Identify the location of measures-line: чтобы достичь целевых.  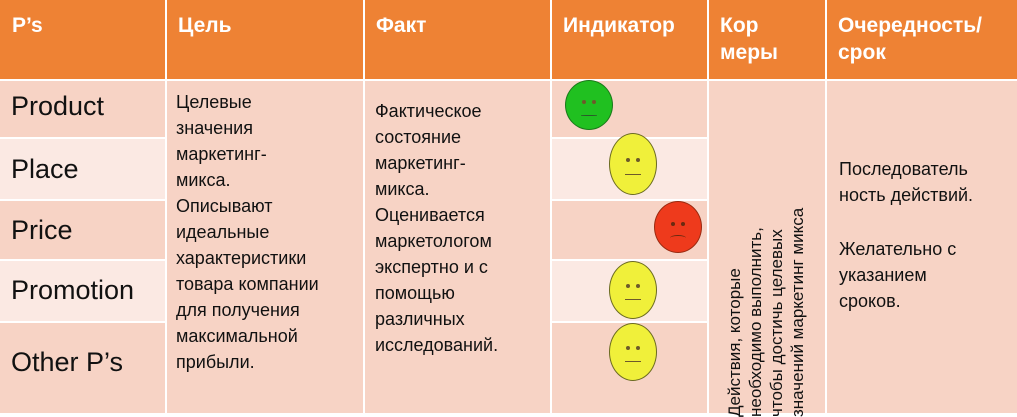
(776, 323).